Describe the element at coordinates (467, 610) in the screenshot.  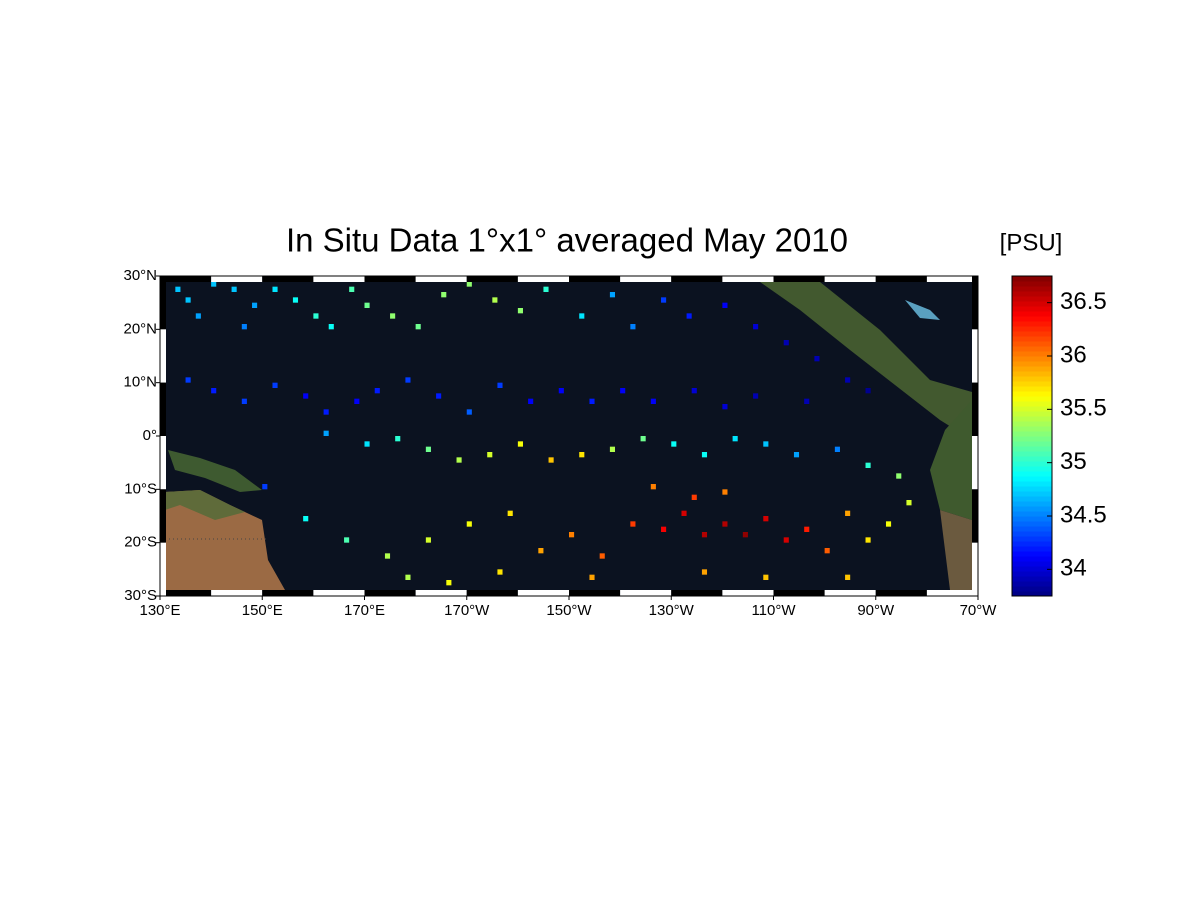
I see `lon-tick-label: 170°W` at that location.